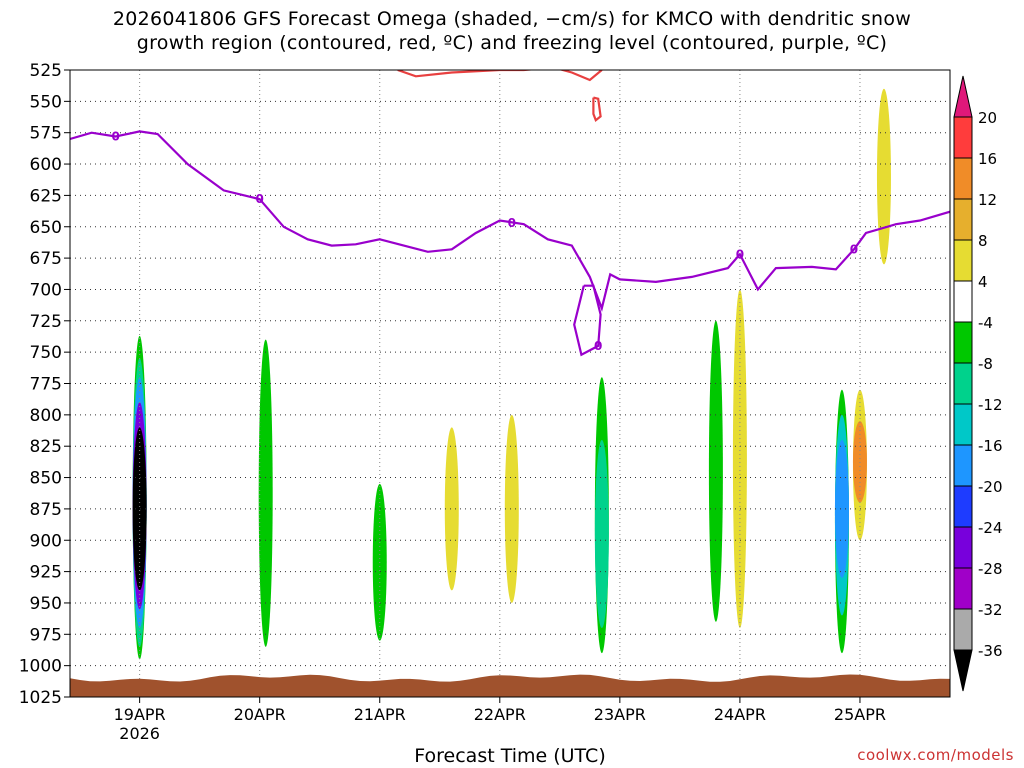  What do you see at coordinates (935, 755) in the screenshot?
I see `credit-text: coolwx.com/models` at bounding box center [935, 755].